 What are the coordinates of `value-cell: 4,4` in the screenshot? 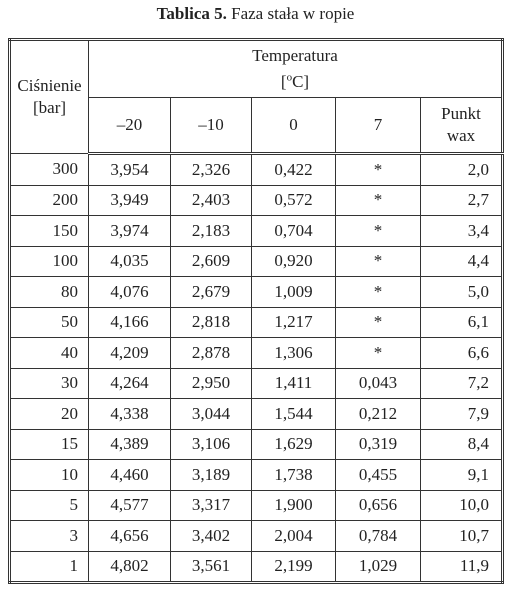 It's located at (461, 261).